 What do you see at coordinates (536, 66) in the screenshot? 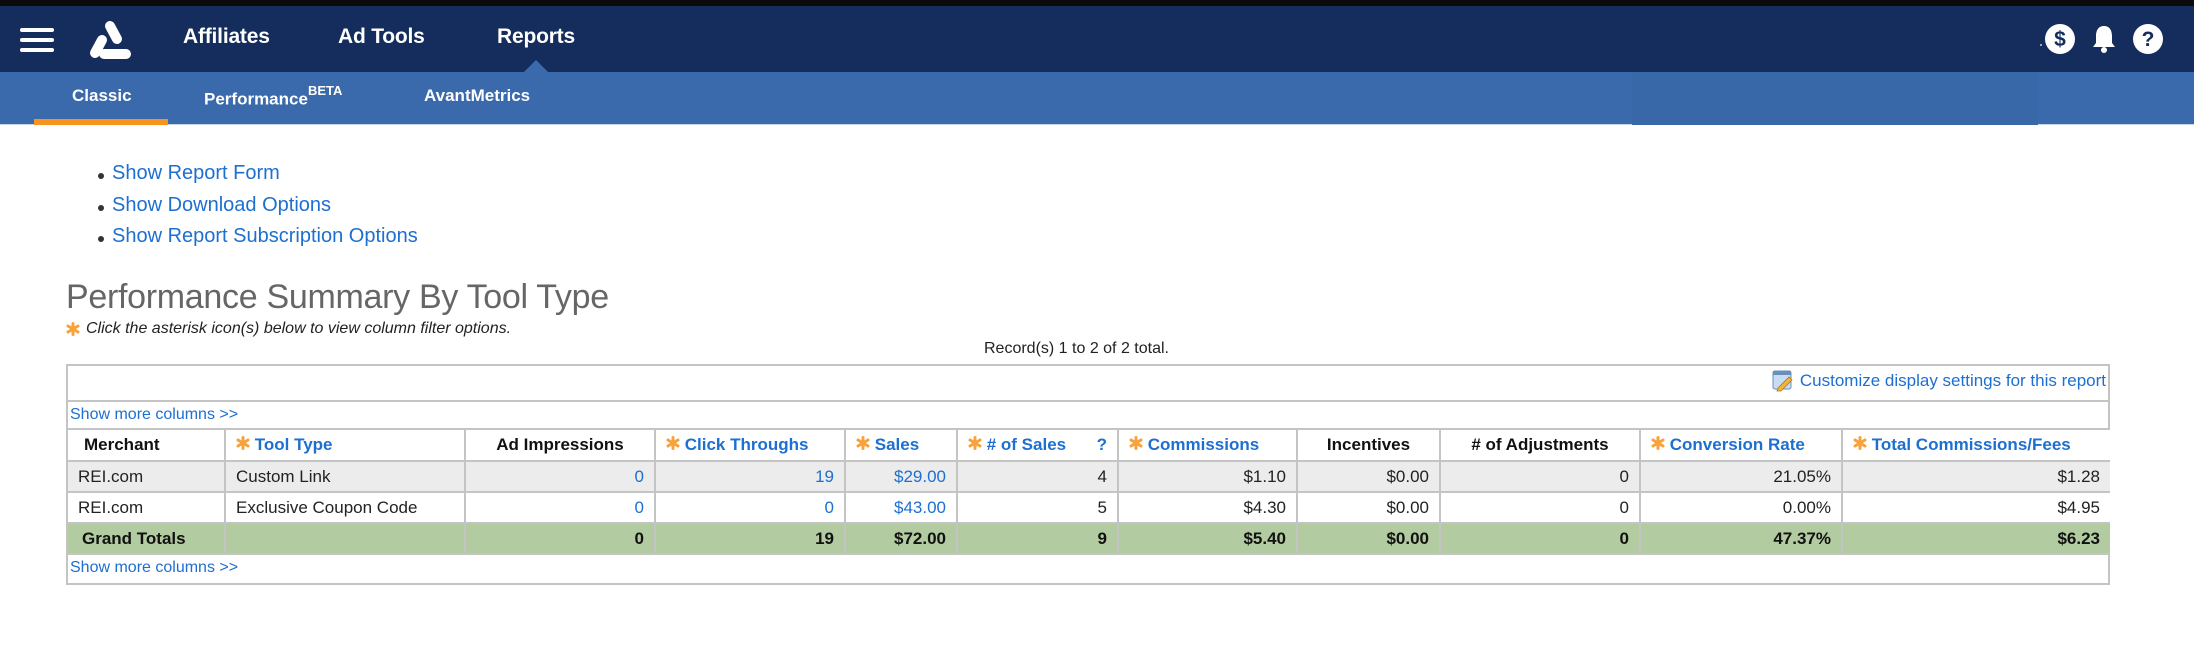
I see `active-nav-caret` at bounding box center [536, 66].